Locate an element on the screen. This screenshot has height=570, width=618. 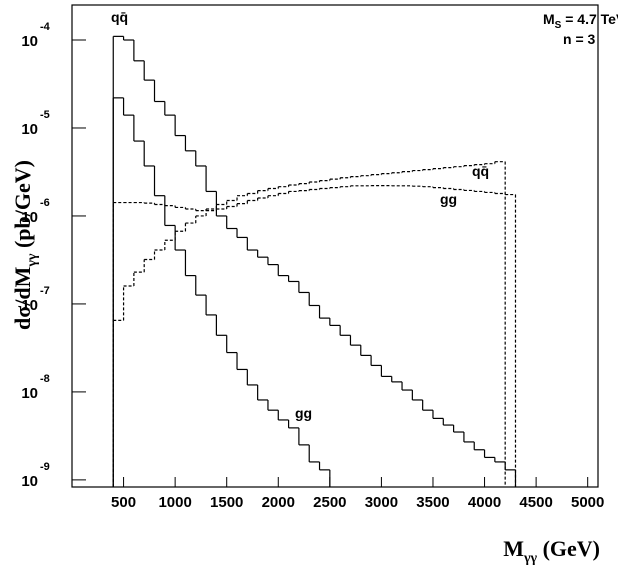
y-tick-exponent: -6 is located at coordinates (45, 203).